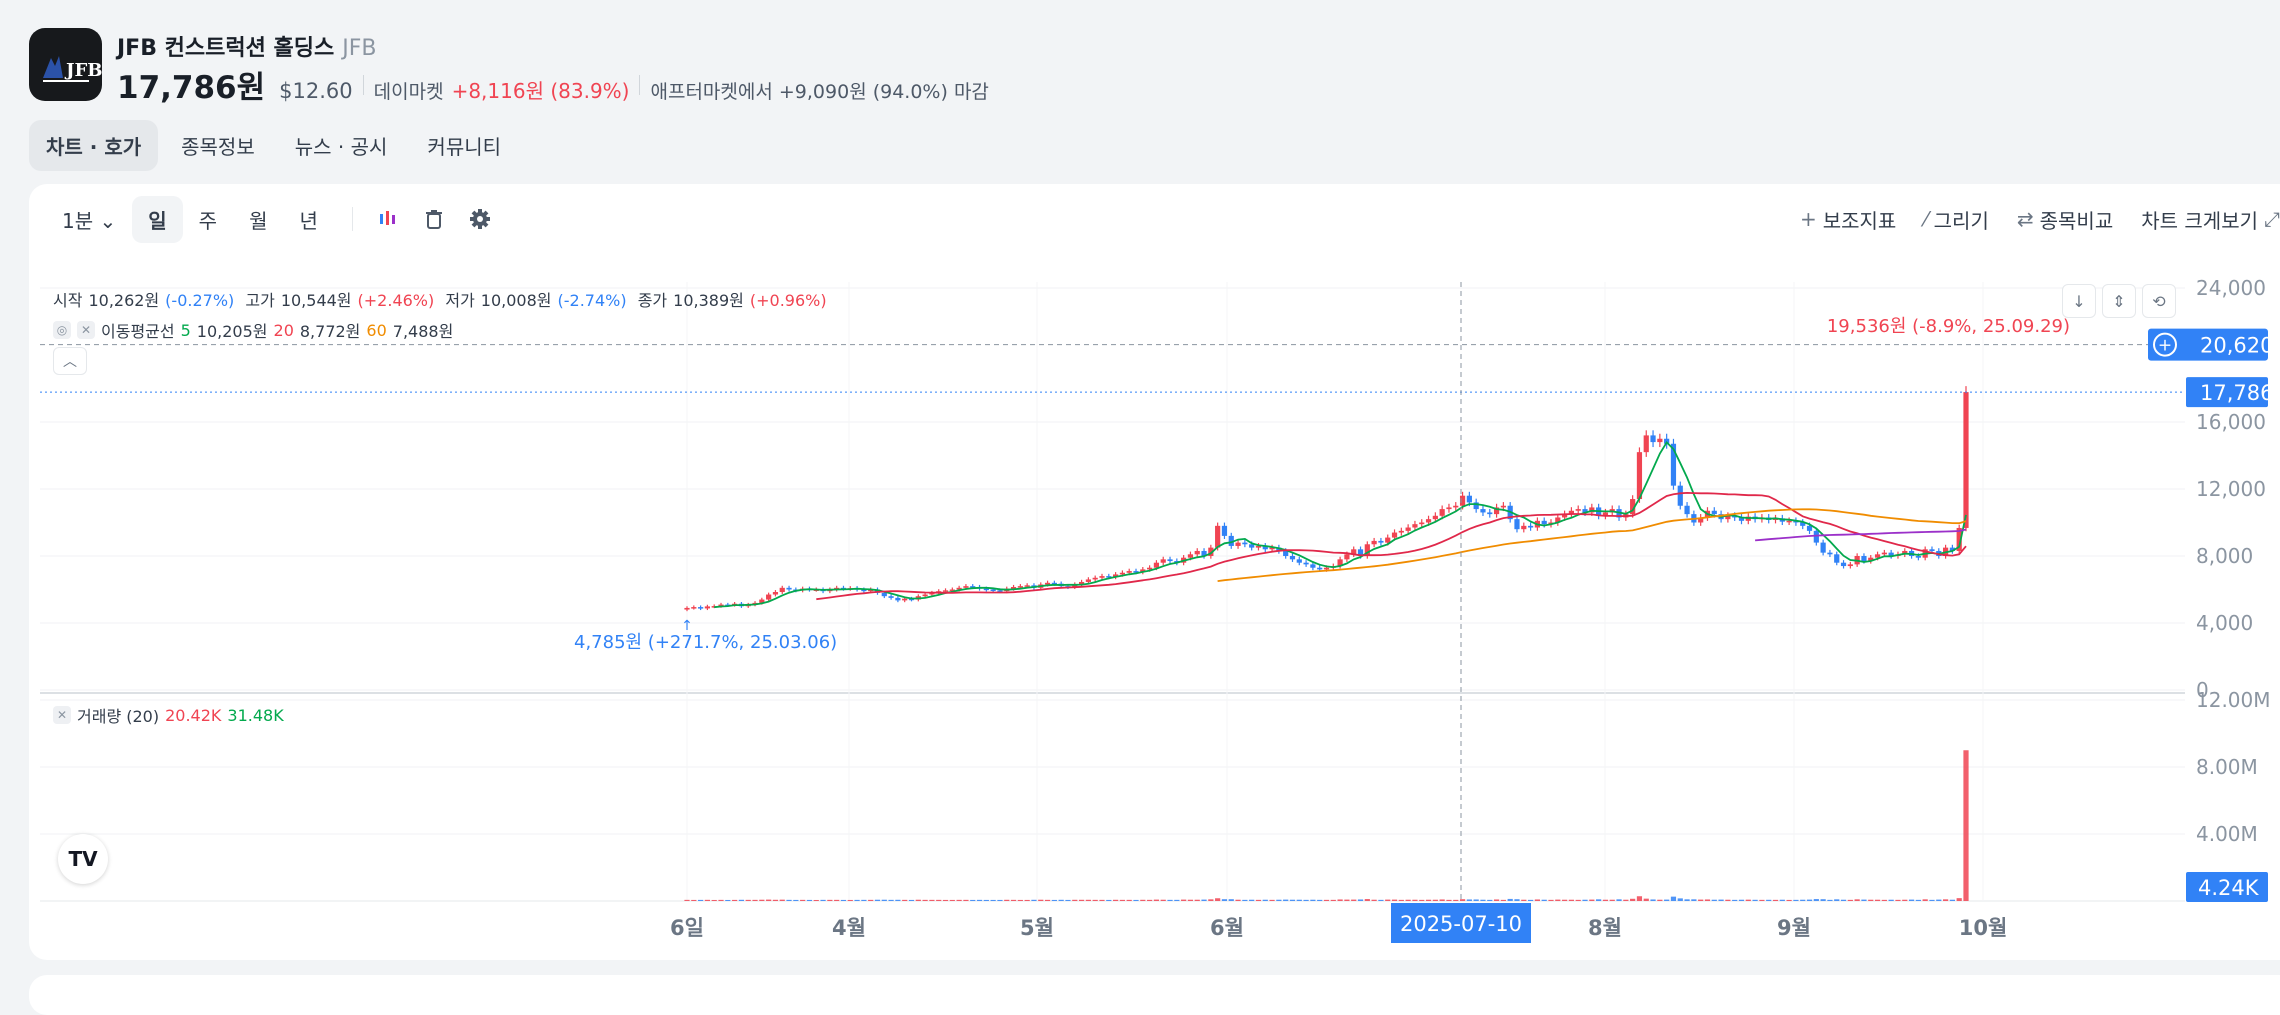  What do you see at coordinates (2159, 301) in the screenshot?
I see `reset-view-button: ⟲` at bounding box center [2159, 301].